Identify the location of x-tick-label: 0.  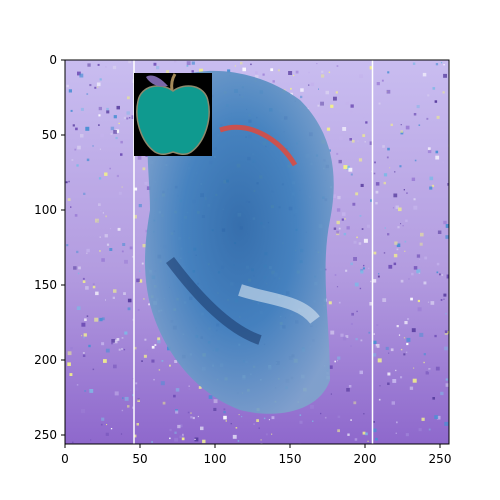
(65, 459).